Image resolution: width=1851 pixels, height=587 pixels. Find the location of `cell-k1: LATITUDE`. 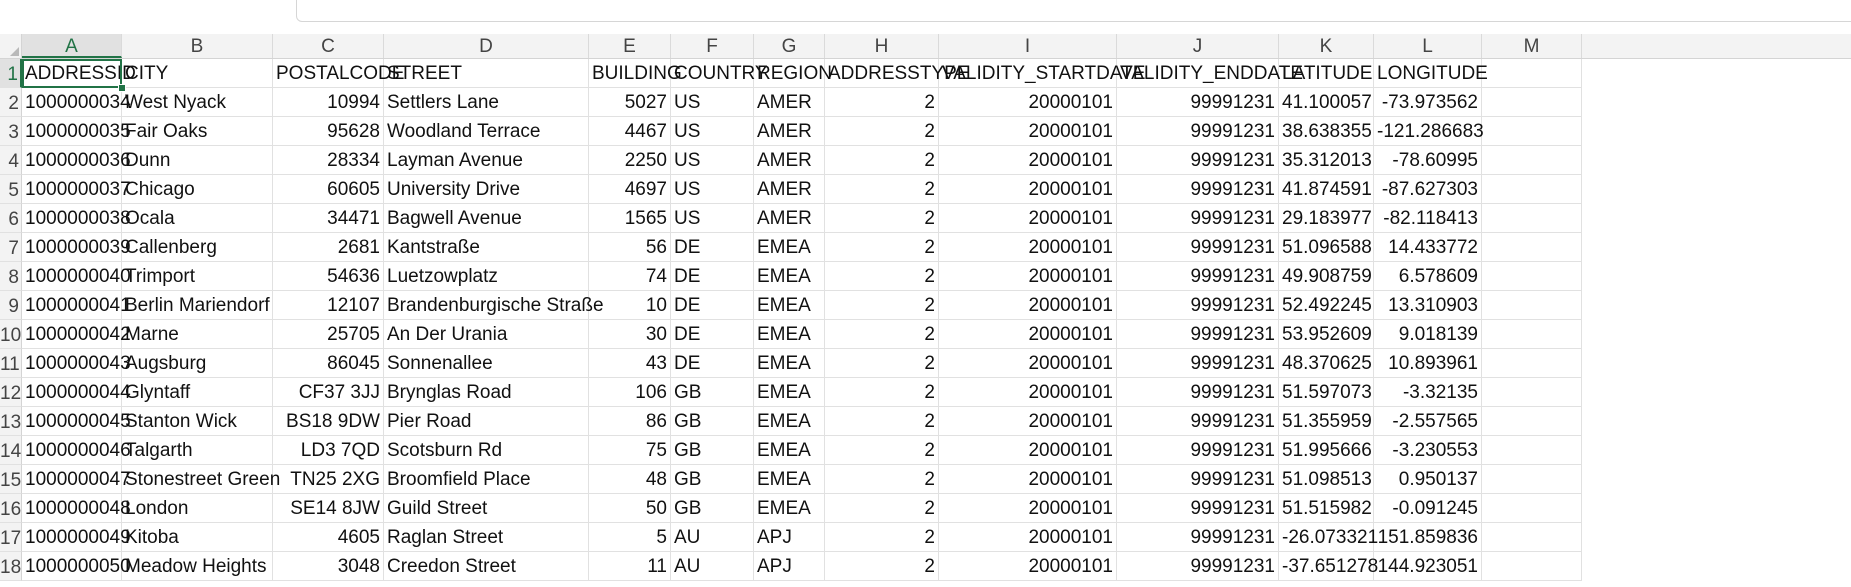

cell-k1: LATITUDE is located at coordinates (1326, 73).